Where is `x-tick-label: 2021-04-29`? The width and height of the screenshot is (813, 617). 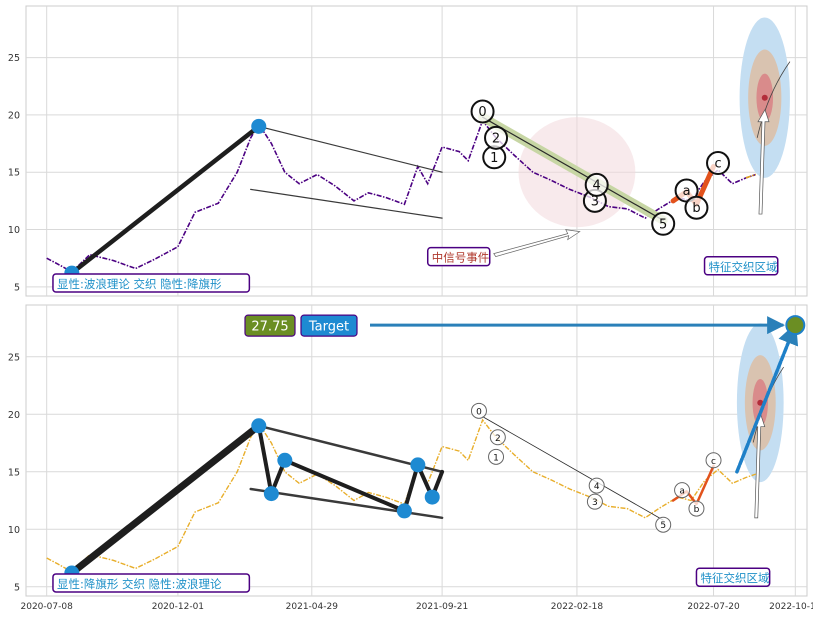
x-tick-label: 2021-04-29 is located at coordinates (312, 607).